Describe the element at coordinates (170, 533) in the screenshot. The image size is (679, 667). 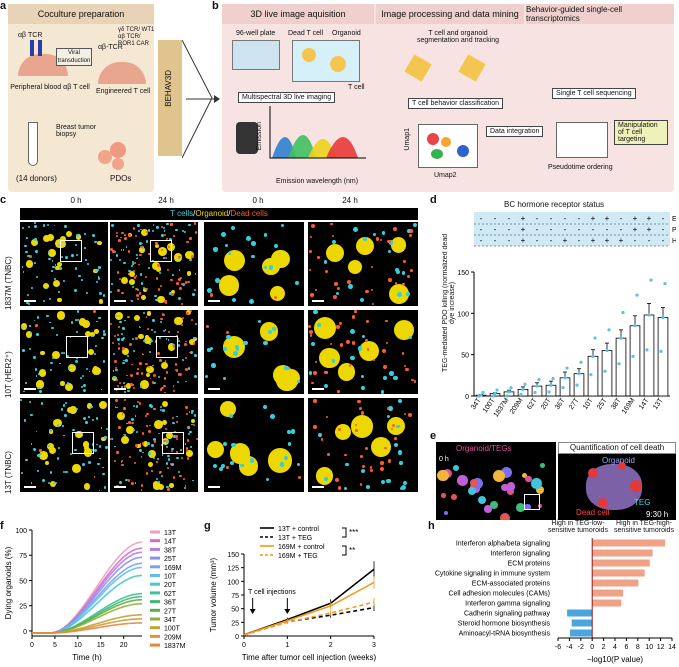
I see `legend-label: 13T` at that location.